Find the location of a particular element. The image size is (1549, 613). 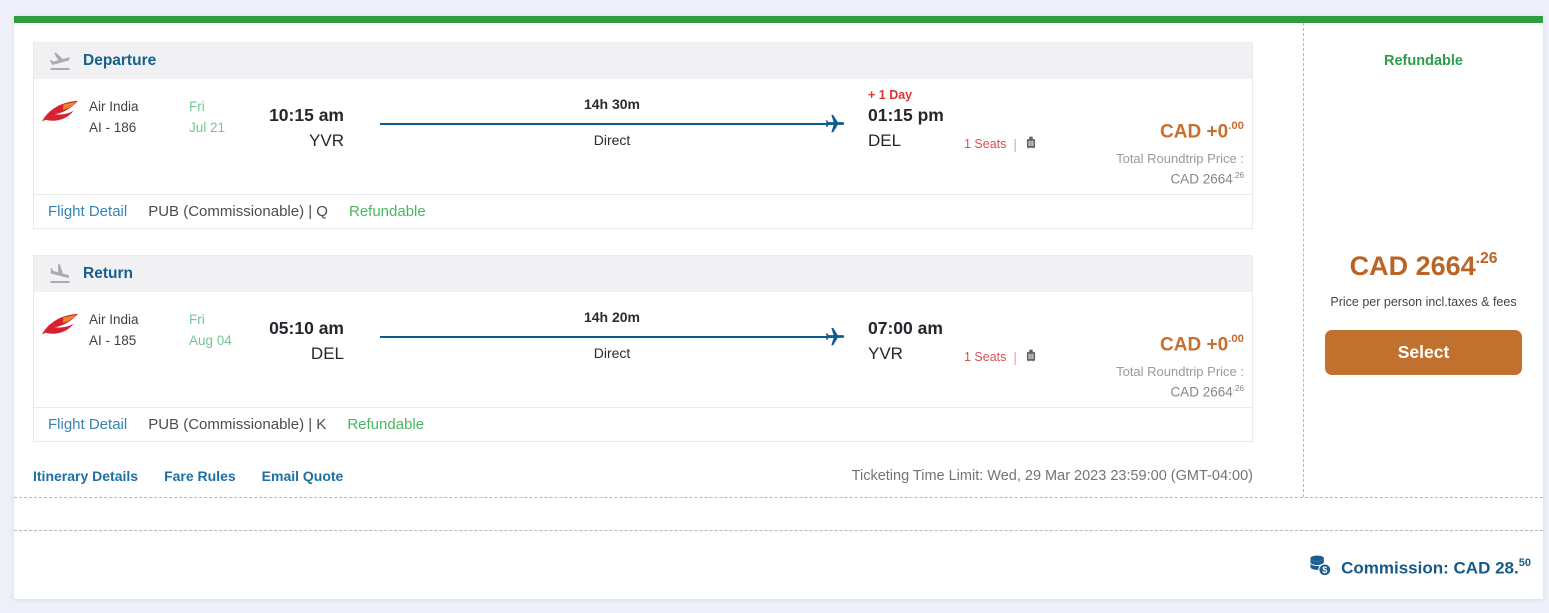

arrival-time: 01:15 pm is located at coordinates (906, 115).